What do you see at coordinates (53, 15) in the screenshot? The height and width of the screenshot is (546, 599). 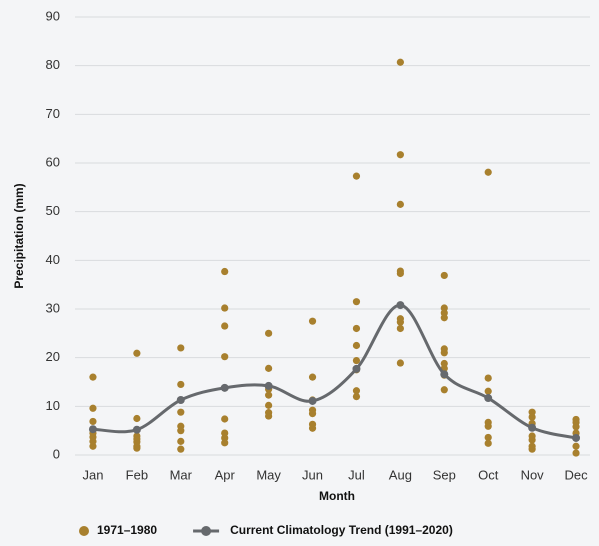 I see `y-tick-label: 90` at bounding box center [53, 15].